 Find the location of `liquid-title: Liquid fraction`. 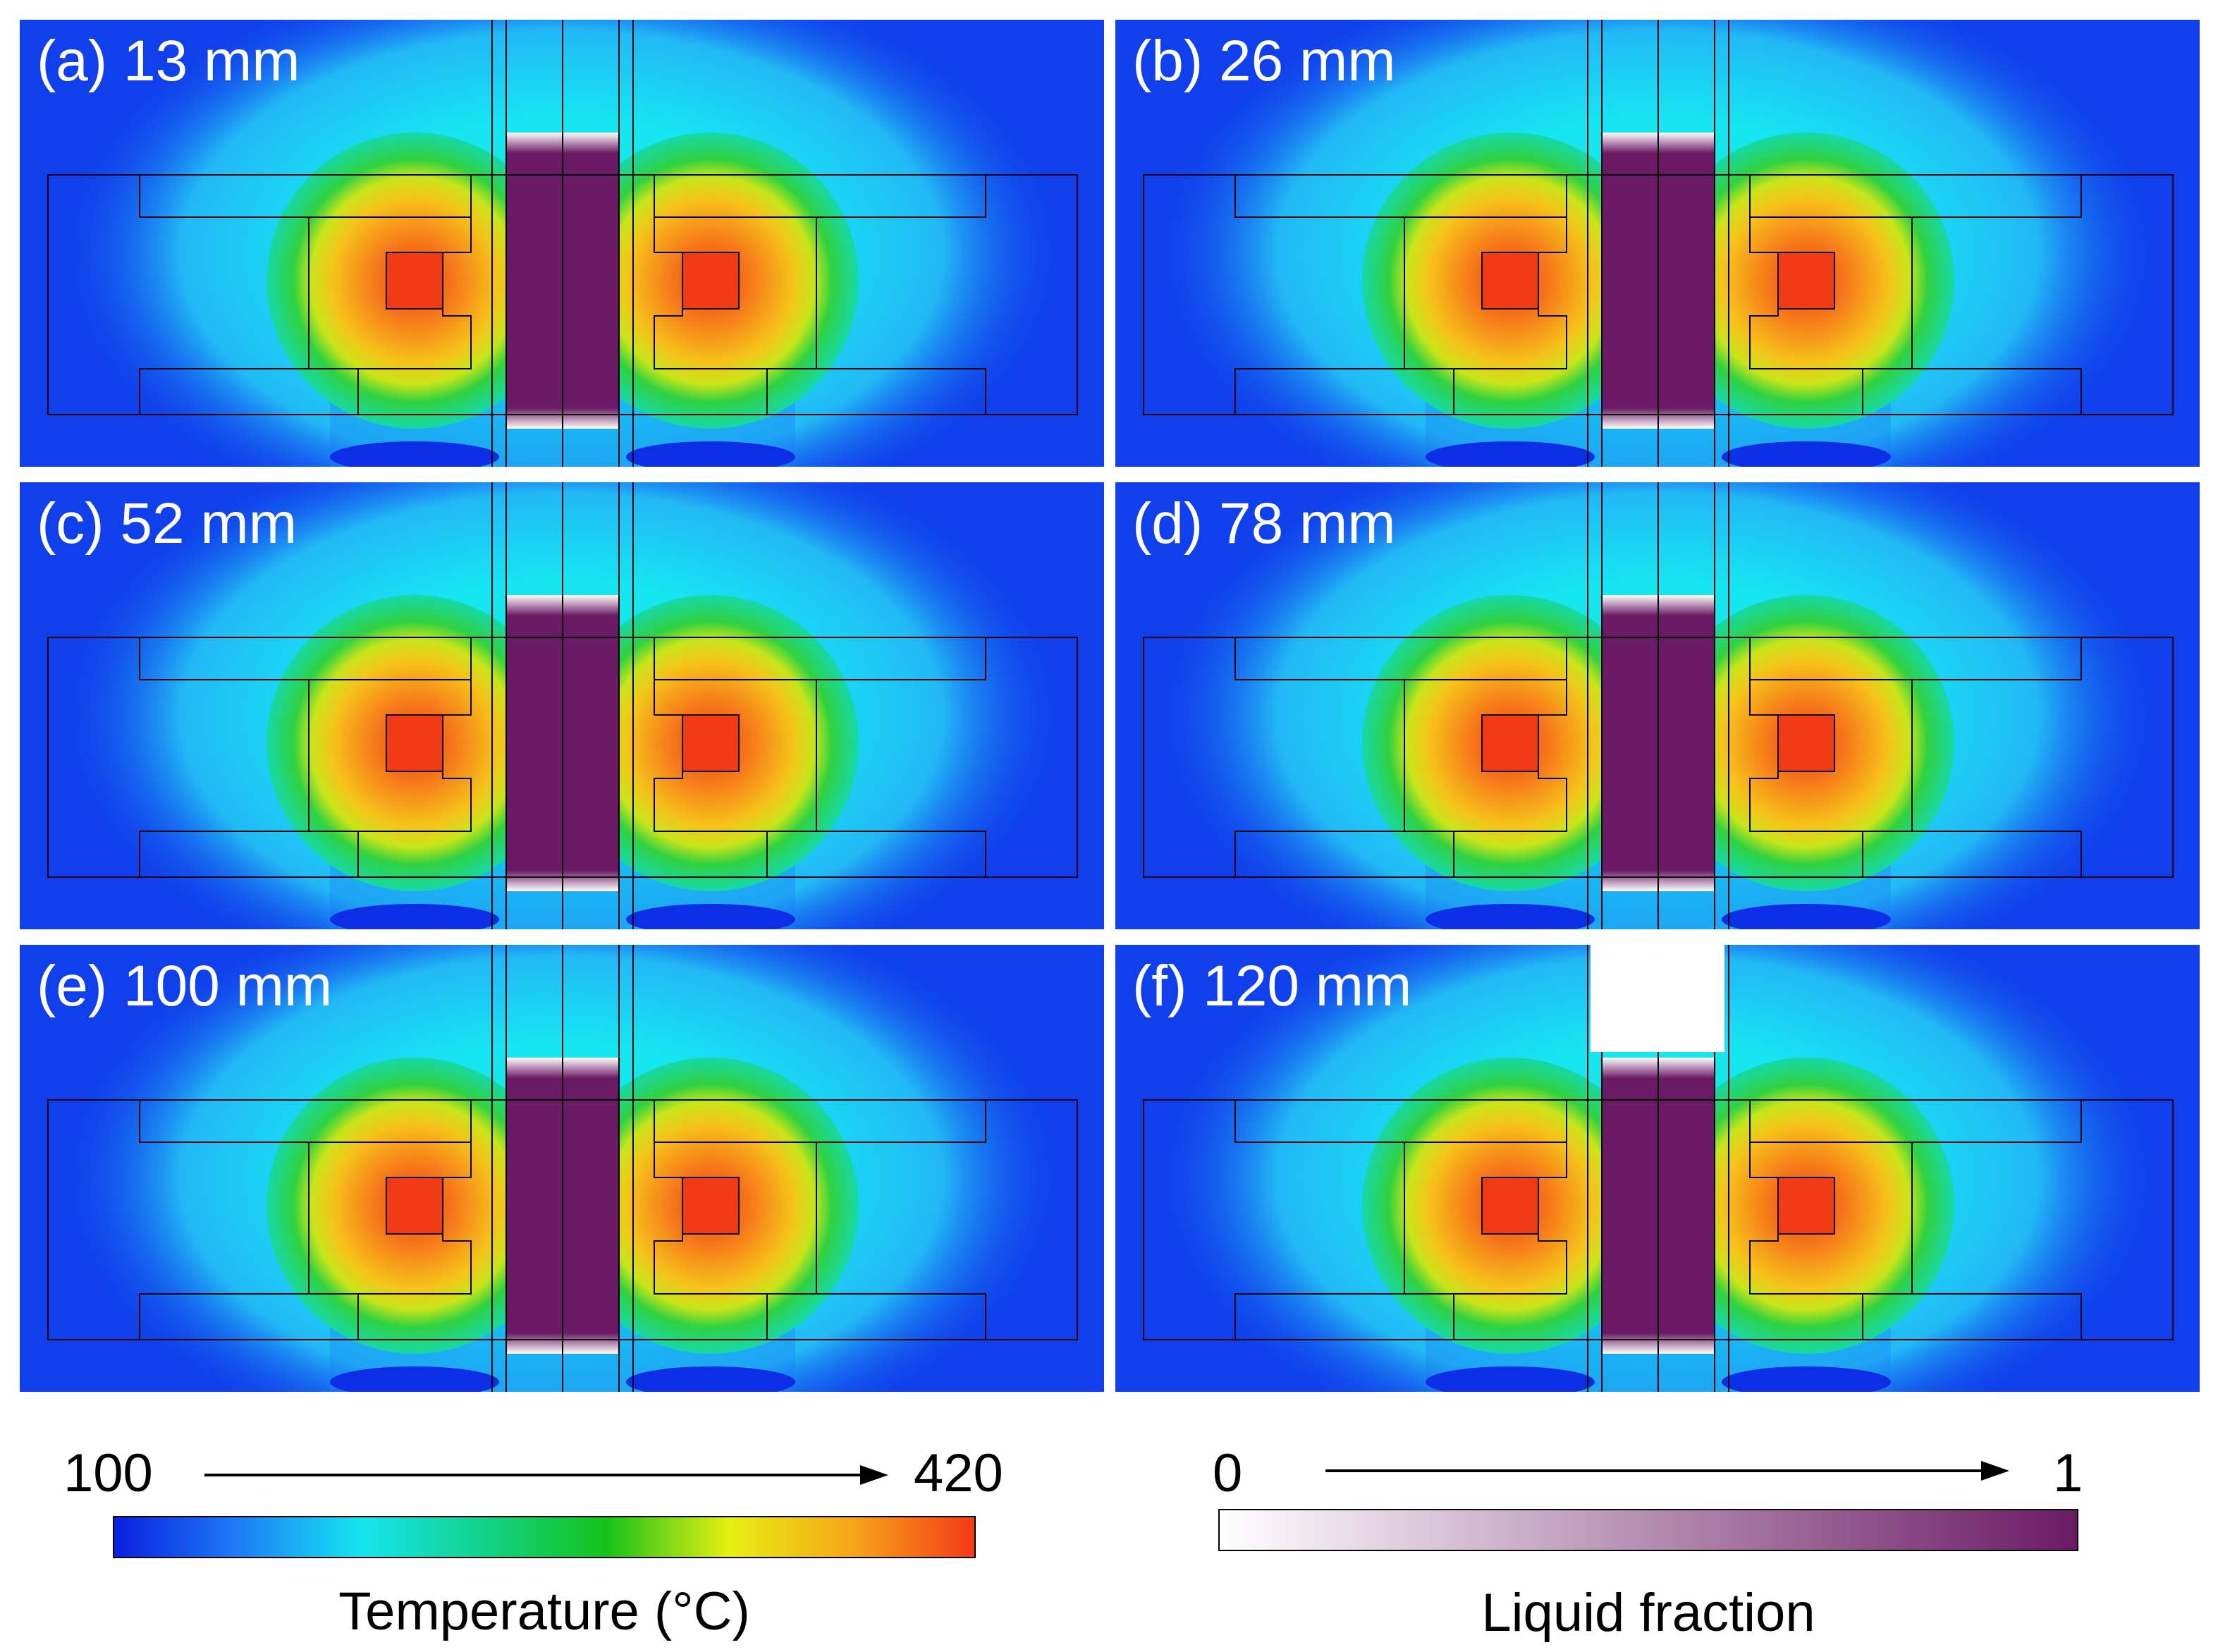

liquid-title: Liquid fraction is located at coordinates (1648, 1613).